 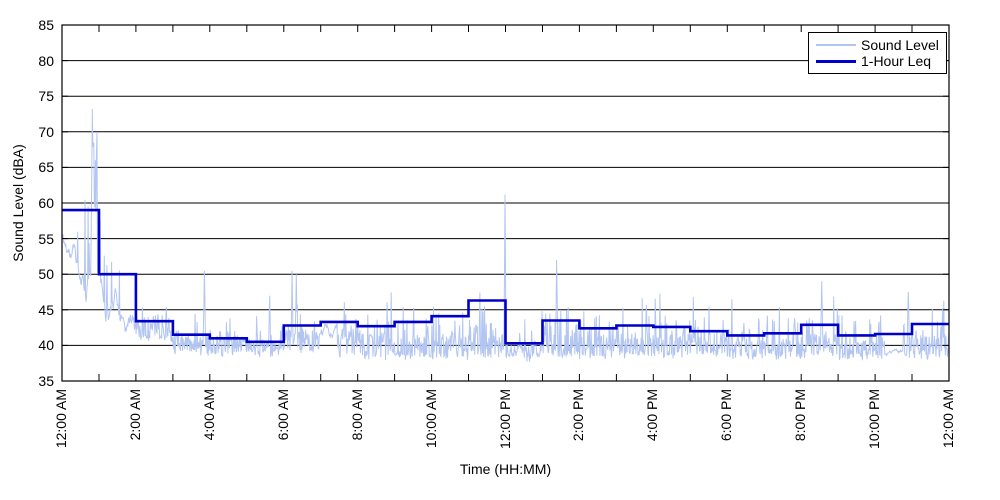 I want to click on y-tick-label: 75, so click(x=46, y=96).